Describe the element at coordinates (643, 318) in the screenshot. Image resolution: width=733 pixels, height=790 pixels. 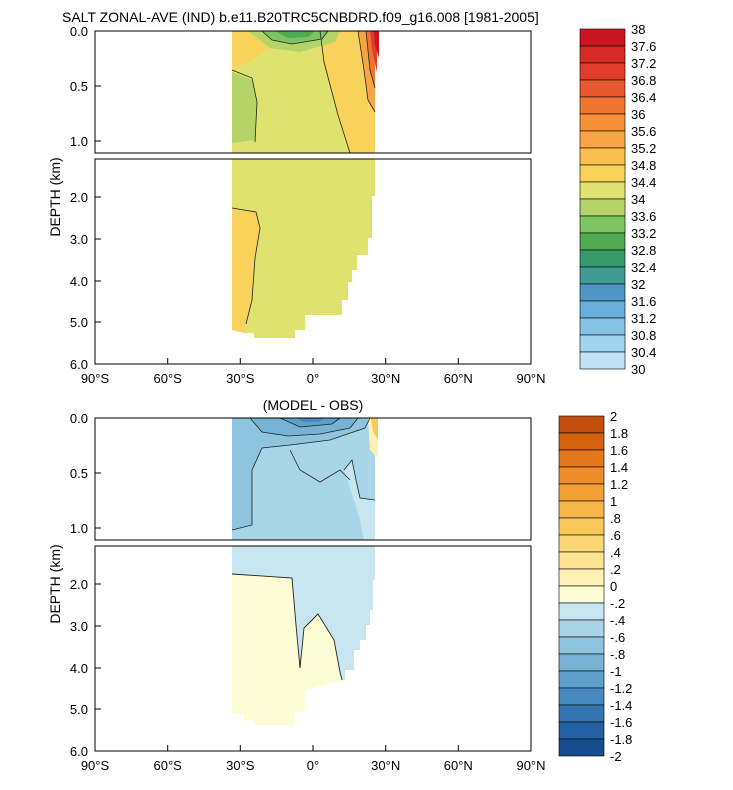
I see `colorbar-label: 31.2` at that location.